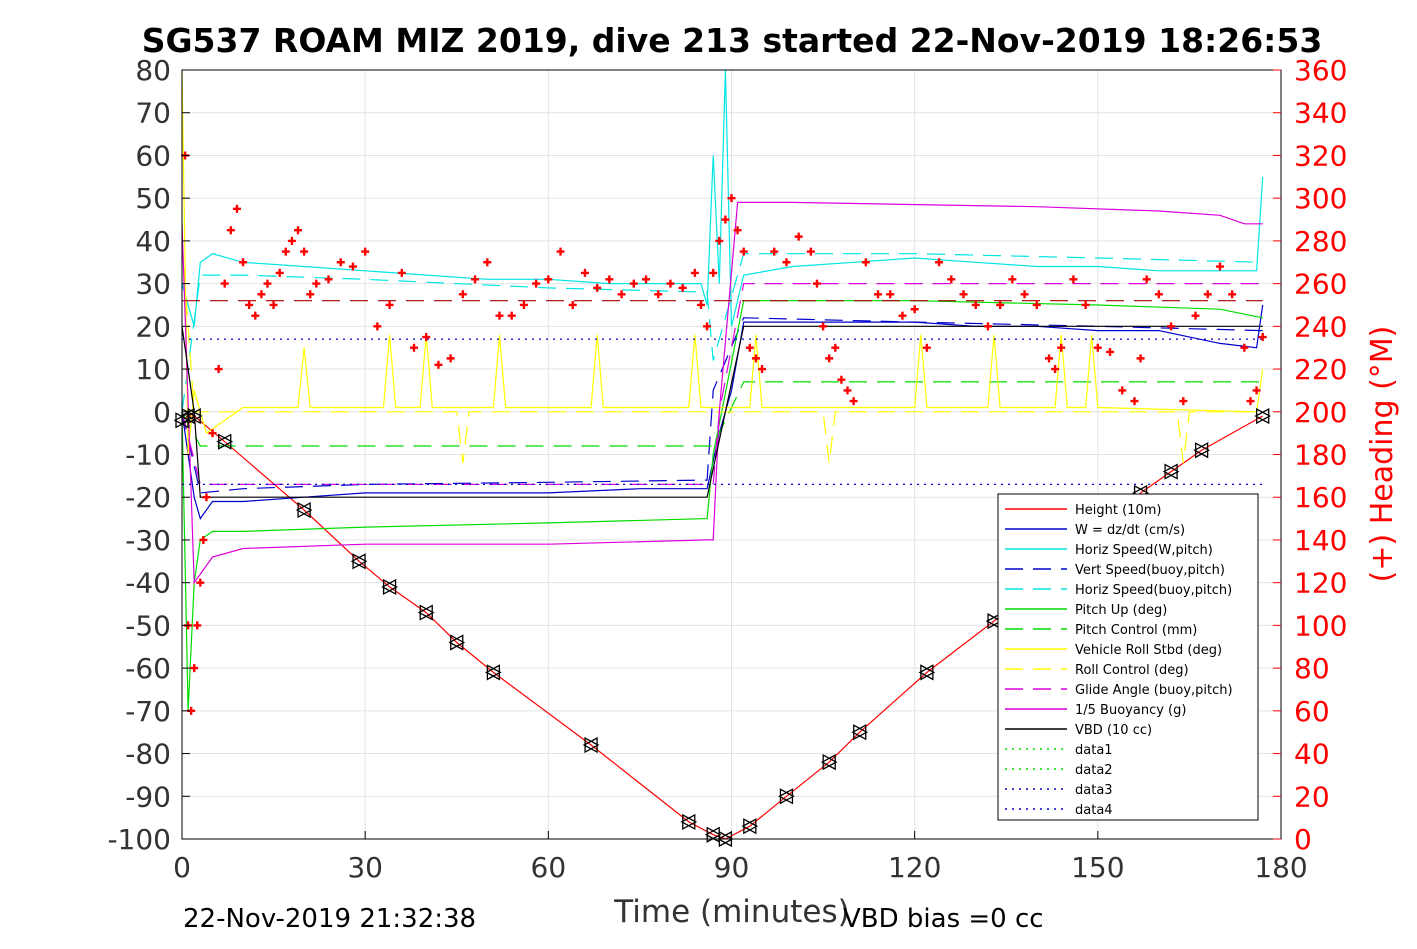  Describe the element at coordinates (148, 583) in the screenshot. I see `y-tick-label: -40` at that location.